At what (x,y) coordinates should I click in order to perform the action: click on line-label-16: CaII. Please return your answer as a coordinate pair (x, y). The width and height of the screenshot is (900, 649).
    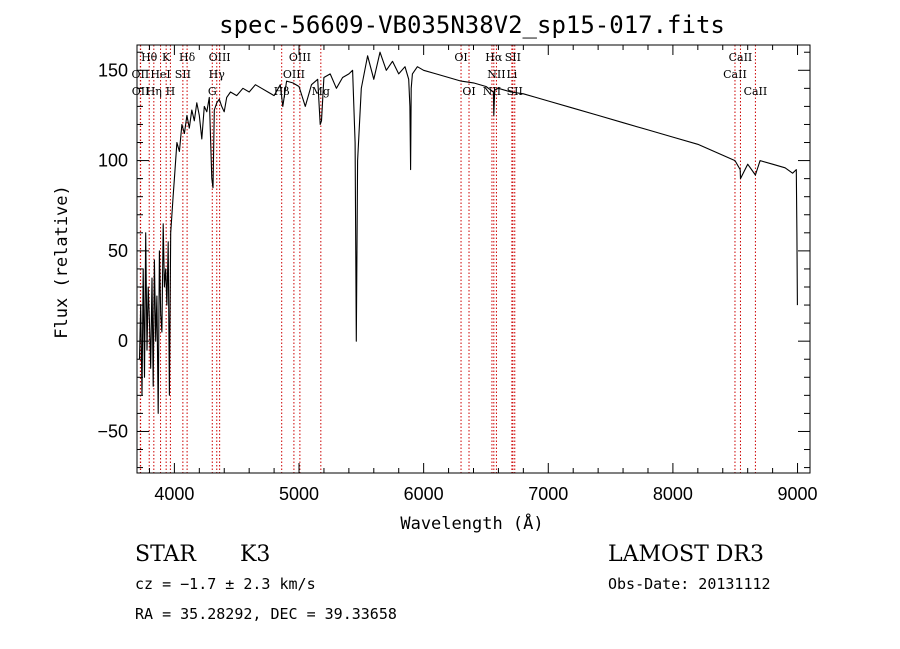
    Looking at the image, I should click on (735, 74).